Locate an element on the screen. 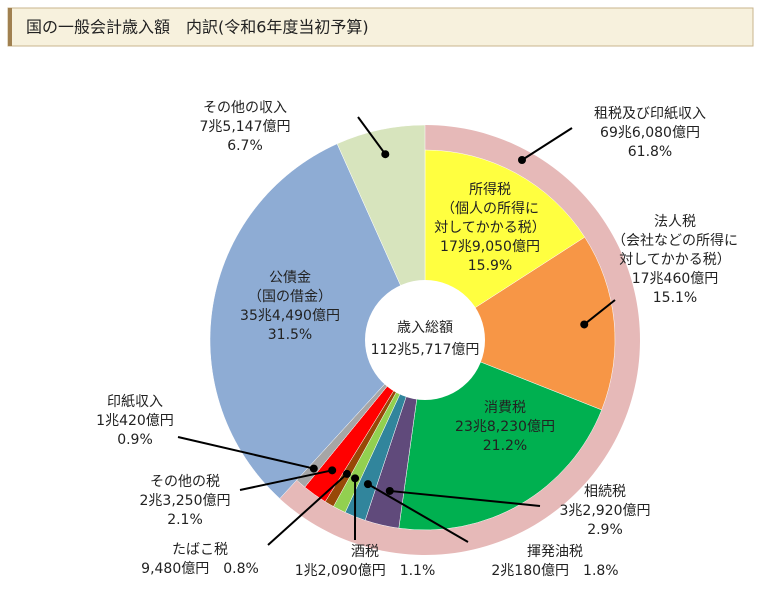 The image size is (763, 606). slice-amount: 35兆4,490億円 is located at coordinates (290, 316).